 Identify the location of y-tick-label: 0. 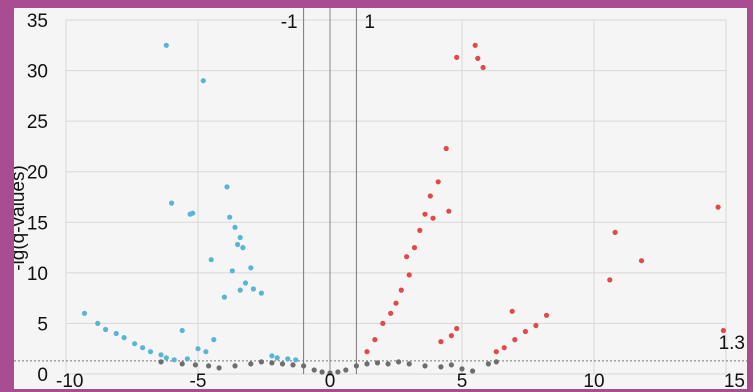
(42, 375).